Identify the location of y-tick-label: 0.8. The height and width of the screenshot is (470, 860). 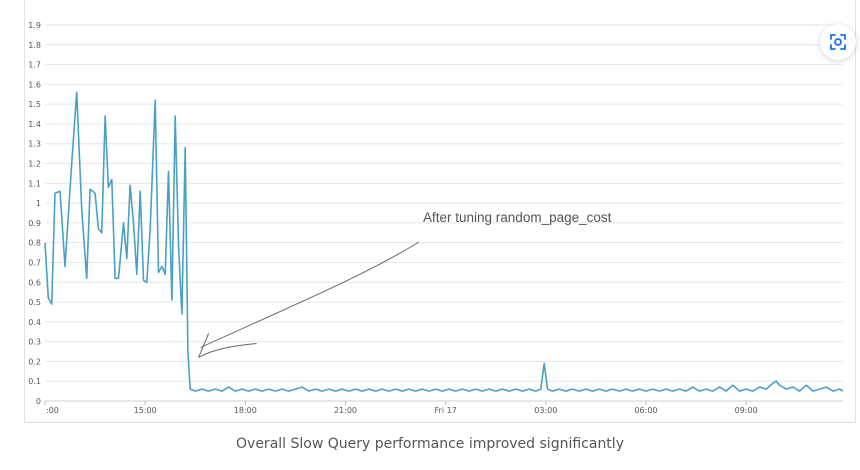
(34, 243).